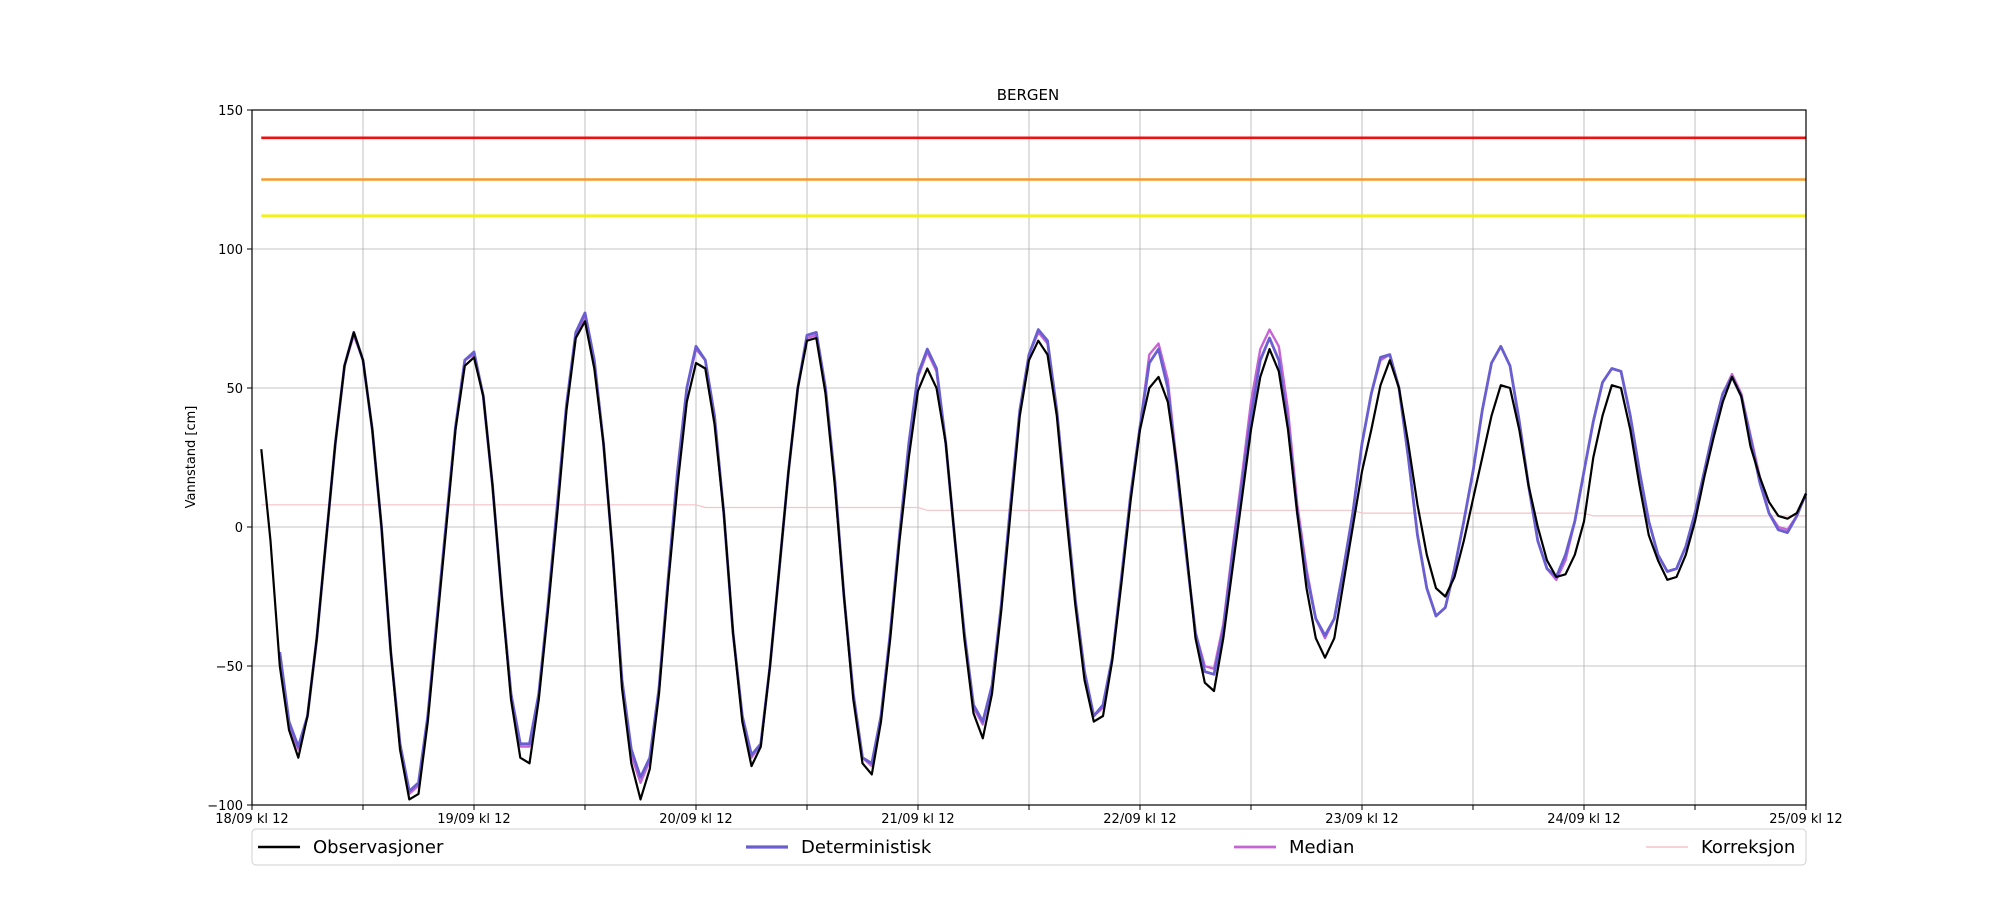 This screenshot has height=900, width=2000. What do you see at coordinates (378, 847) in the screenshot?
I see `legend-label: Observasjoner` at bounding box center [378, 847].